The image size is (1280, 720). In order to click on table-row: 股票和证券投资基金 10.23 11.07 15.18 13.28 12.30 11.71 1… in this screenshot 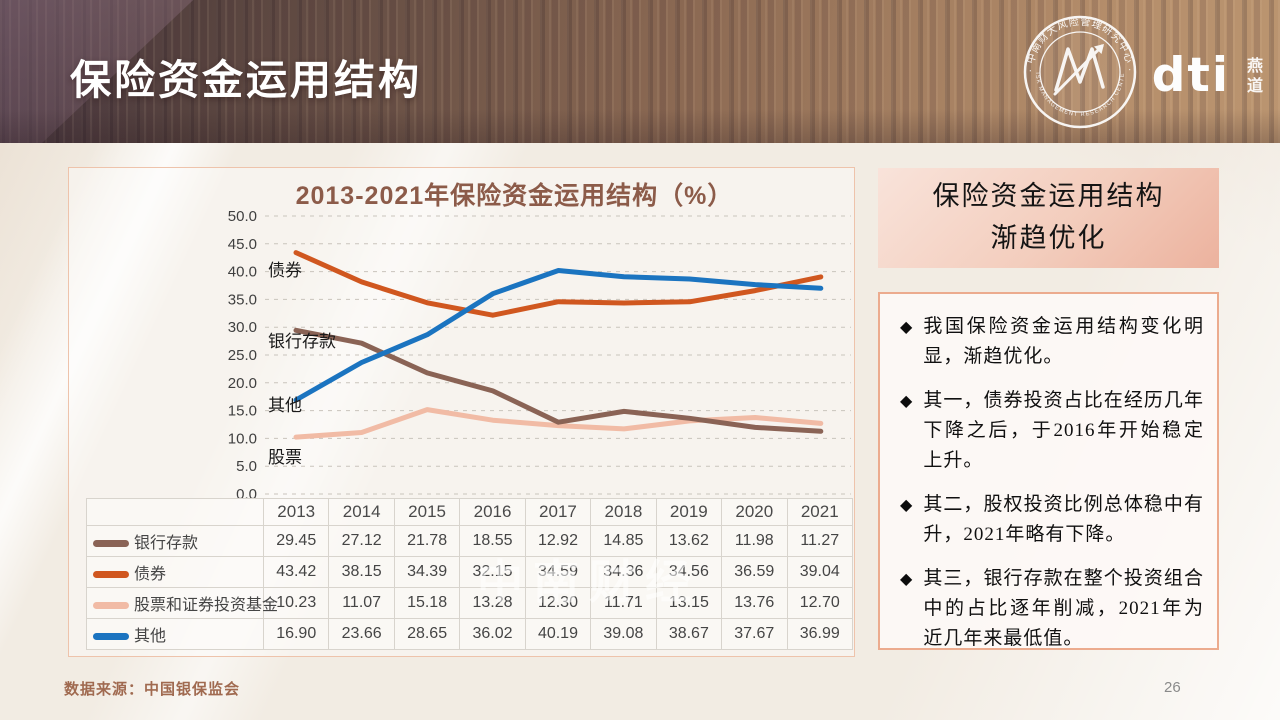, I will do `click(469, 603)`.